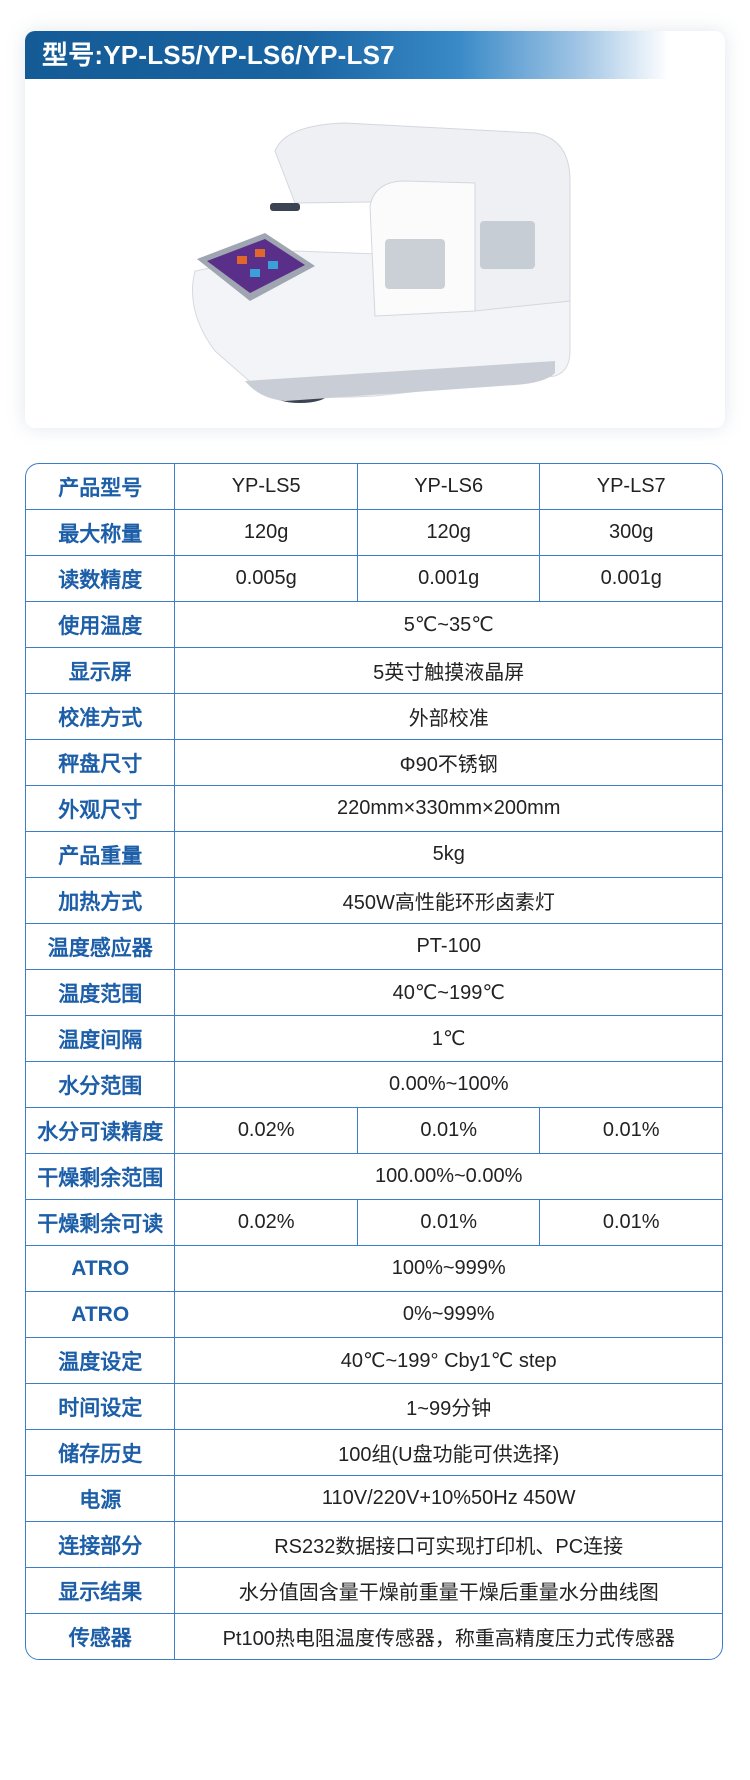  What do you see at coordinates (101, 1591) in the screenshot?
I see `spec-label: 显示结果` at bounding box center [101, 1591].